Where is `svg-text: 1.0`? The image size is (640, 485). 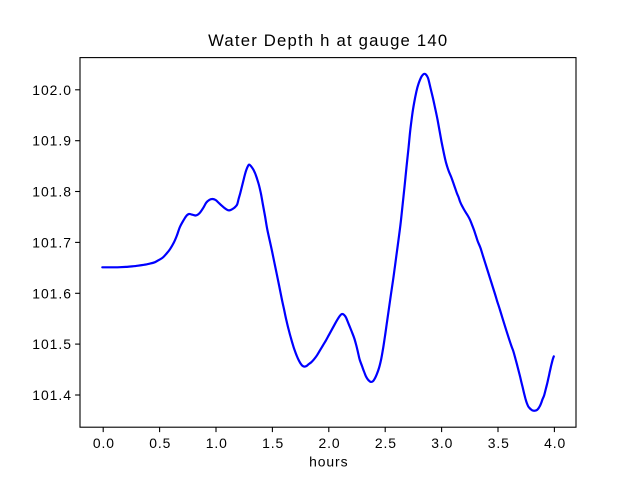
svg-text: 1.0 is located at coordinates (217, 443).